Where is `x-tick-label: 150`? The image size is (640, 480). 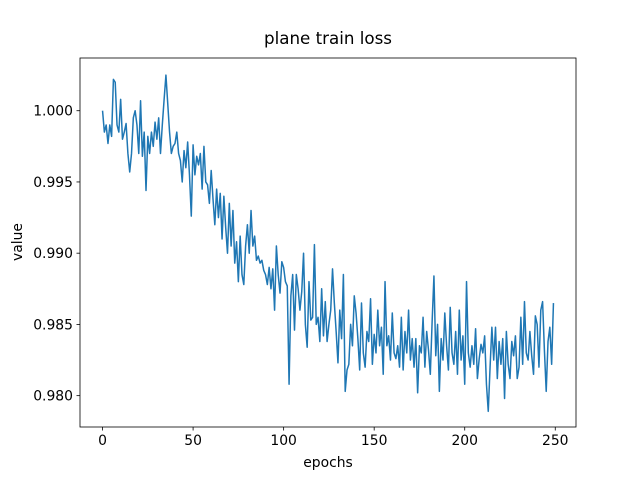 x-tick-label: 150 is located at coordinates (374, 441).